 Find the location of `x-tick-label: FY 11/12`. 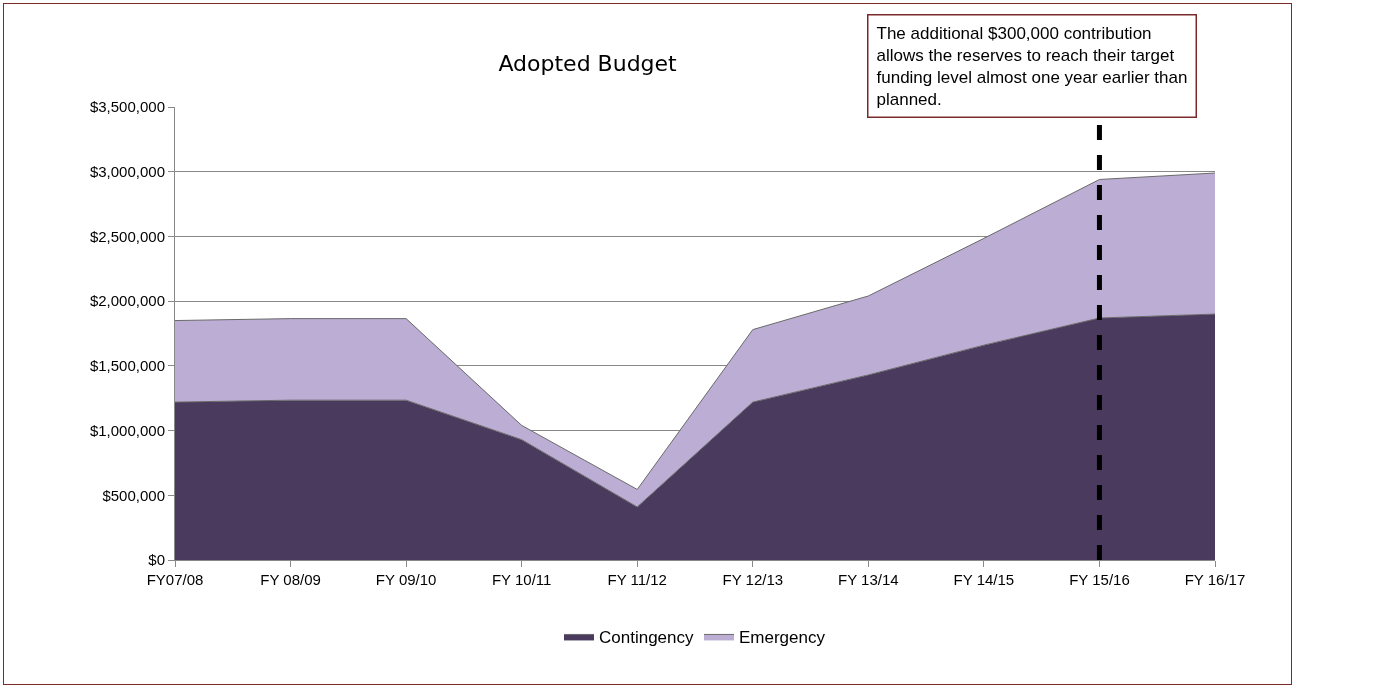

x-tick-label: FY 11/12 is located at coordinates (637, 579).